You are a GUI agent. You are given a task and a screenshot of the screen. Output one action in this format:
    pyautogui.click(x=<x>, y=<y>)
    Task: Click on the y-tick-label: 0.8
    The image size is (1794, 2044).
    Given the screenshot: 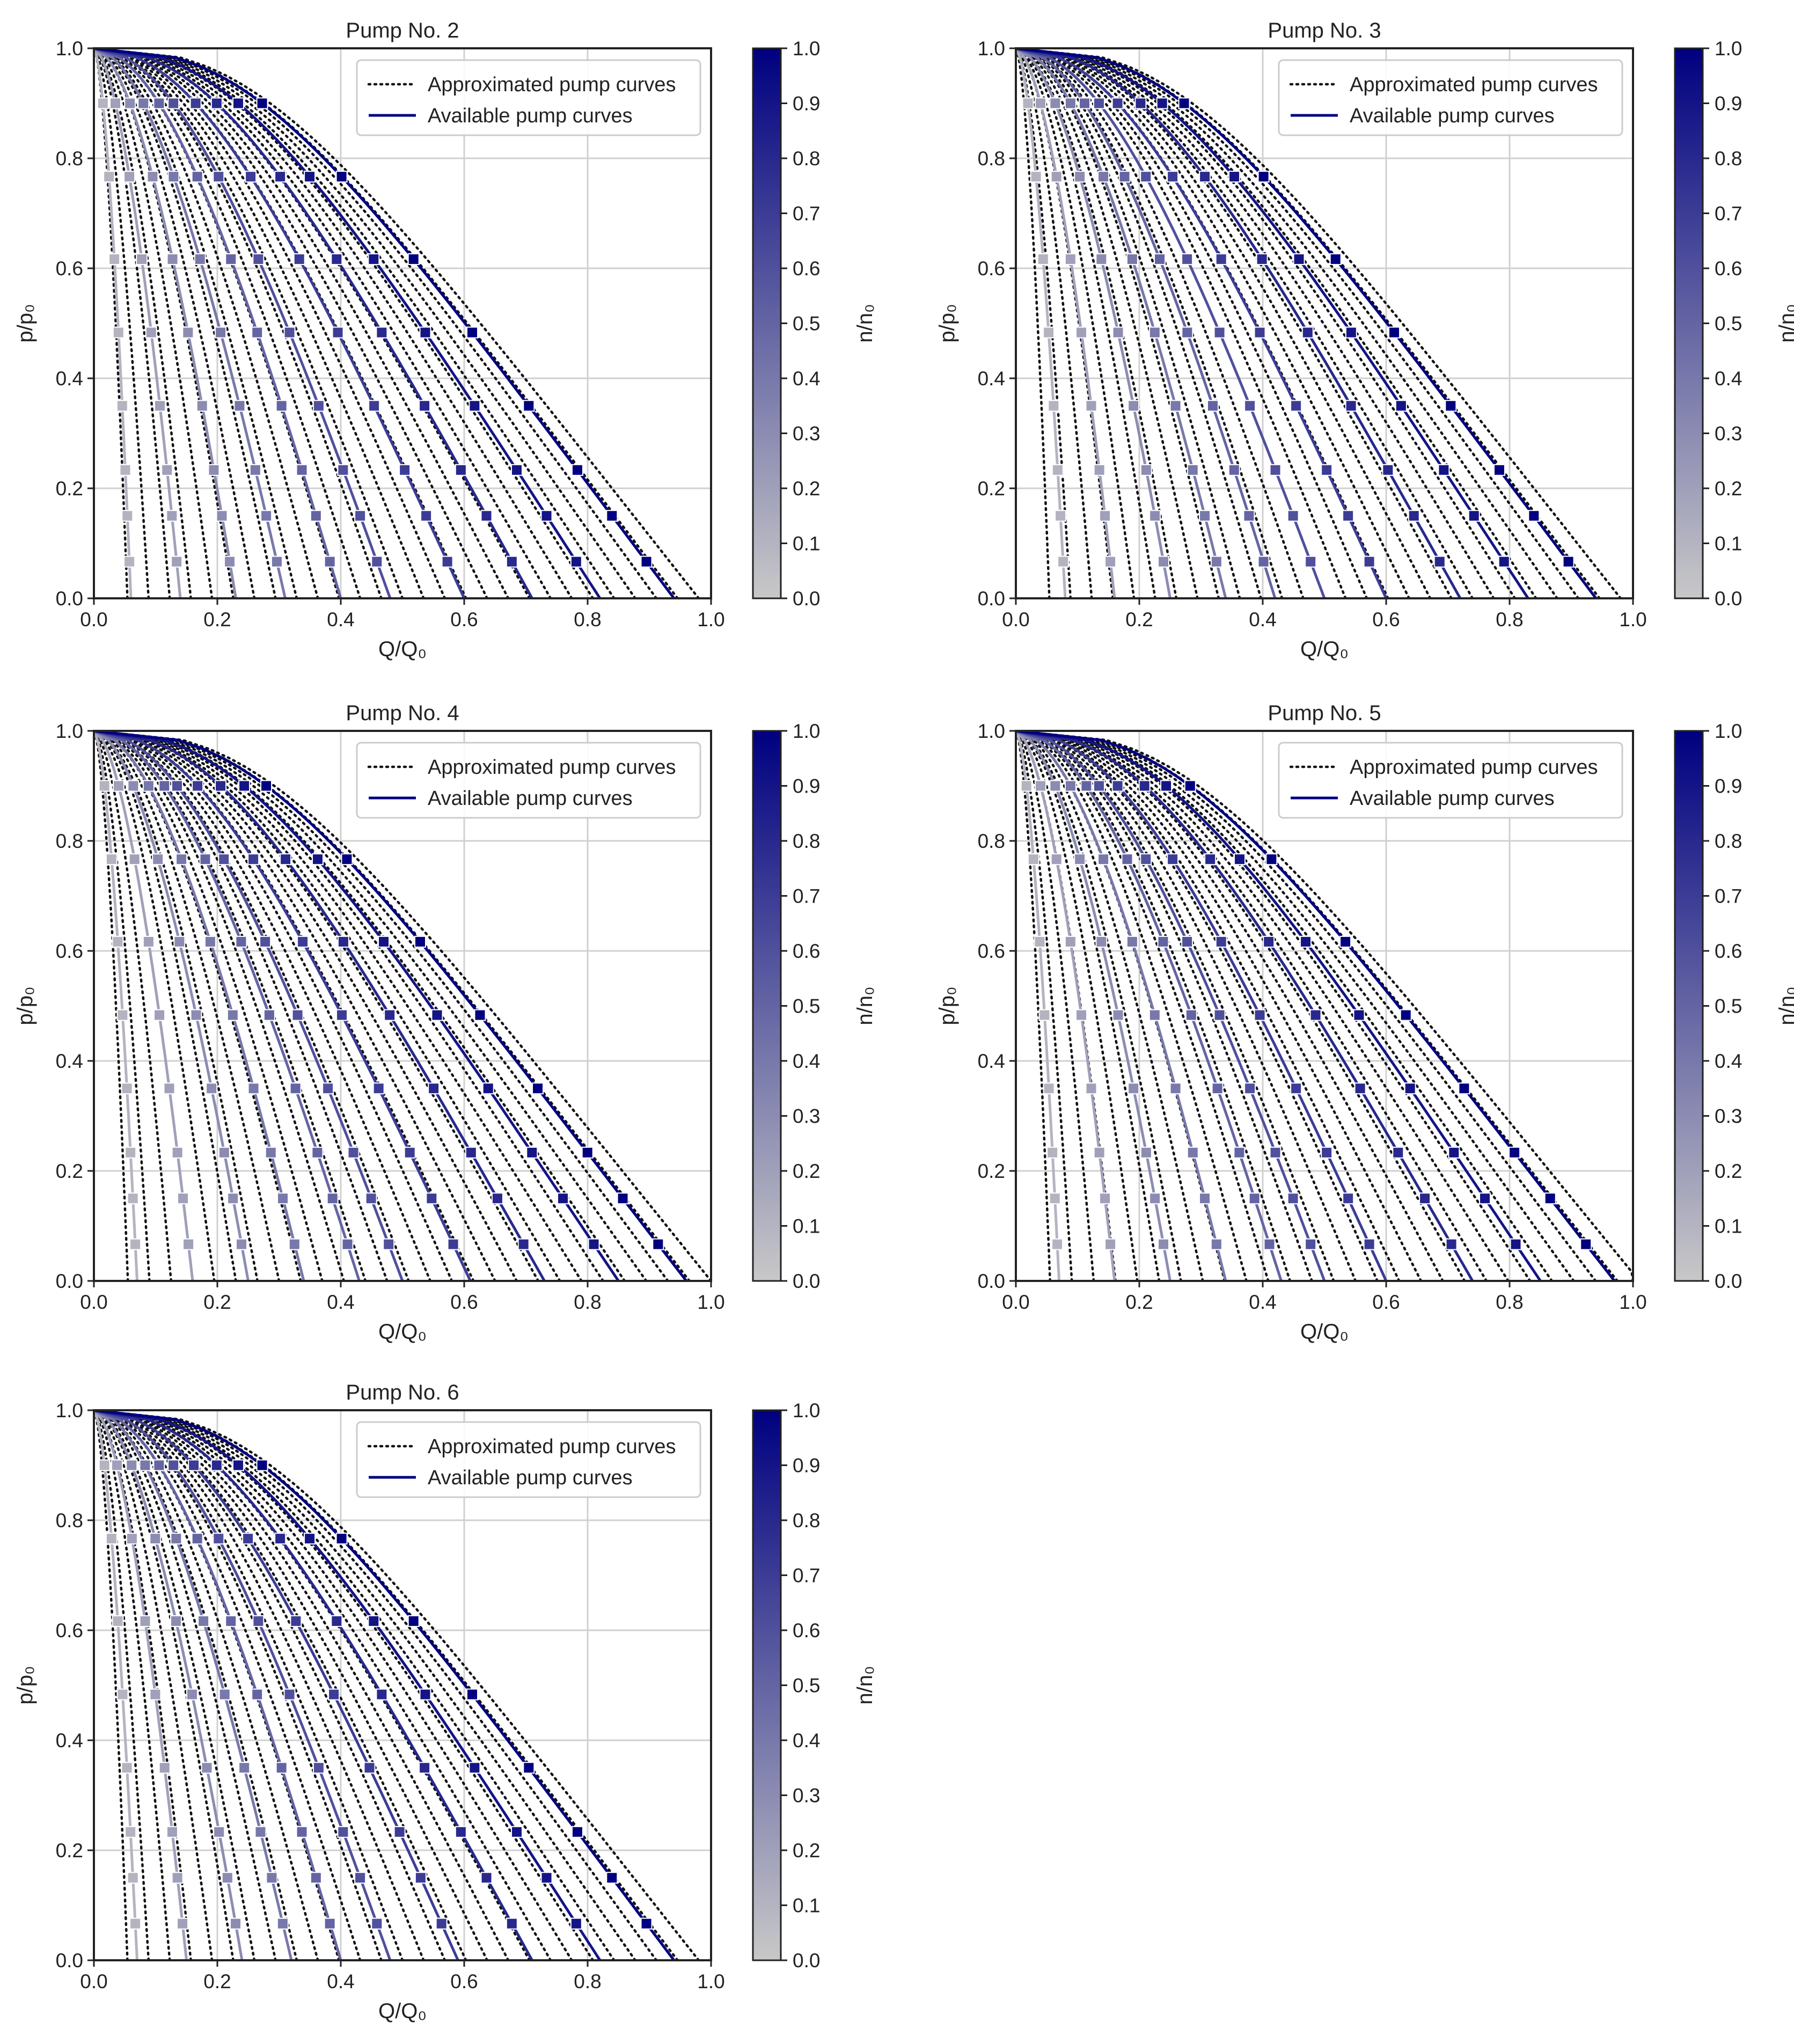 What is the action you would take?
    pyautogui.click(x=69, y=159)
    